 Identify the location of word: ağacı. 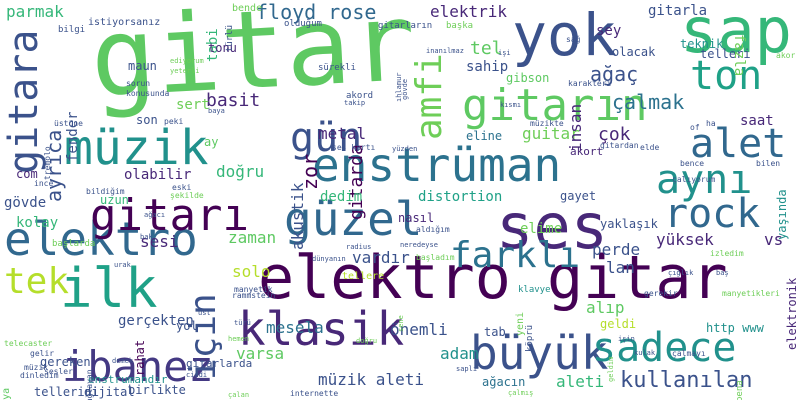
(155, 215).